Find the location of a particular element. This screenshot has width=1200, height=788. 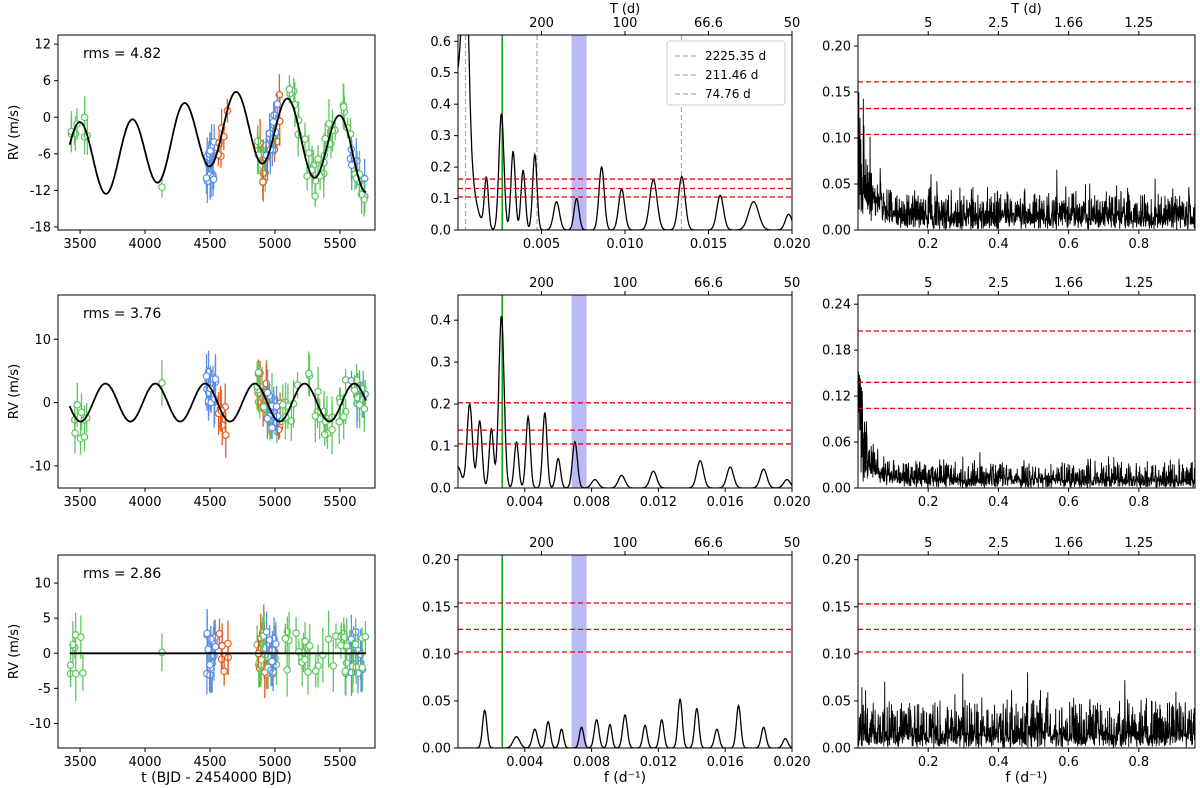

rms-annotation: rms = 2.86 is located at coordinates (122, 574).